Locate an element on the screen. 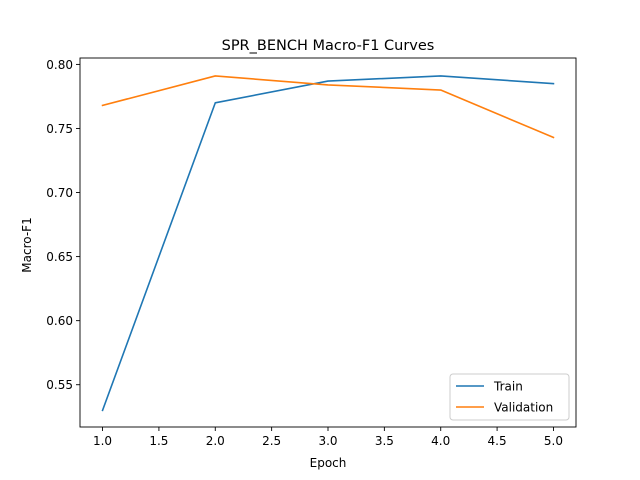 The height and width of the screenshot is (480, 640). x-tick-label: 4.0 is located at coordinates (440, 441).